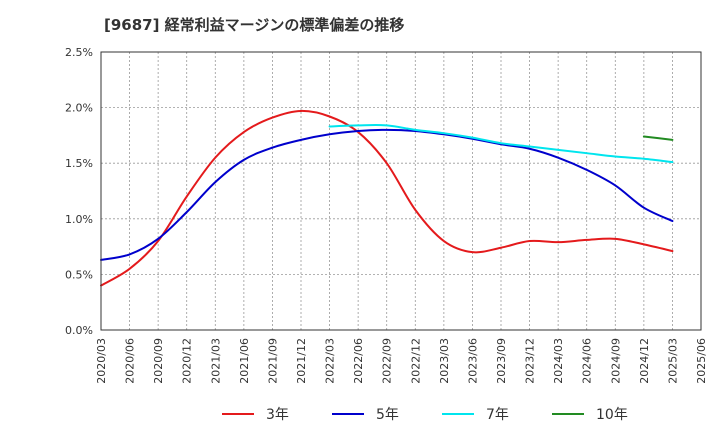 Image resolution: width=720 pixels, height=440 pixels. Describe the element at coordinates (425, 415) in the screenshot. I see `legend: 3年 5年 7年 10年` at that location.